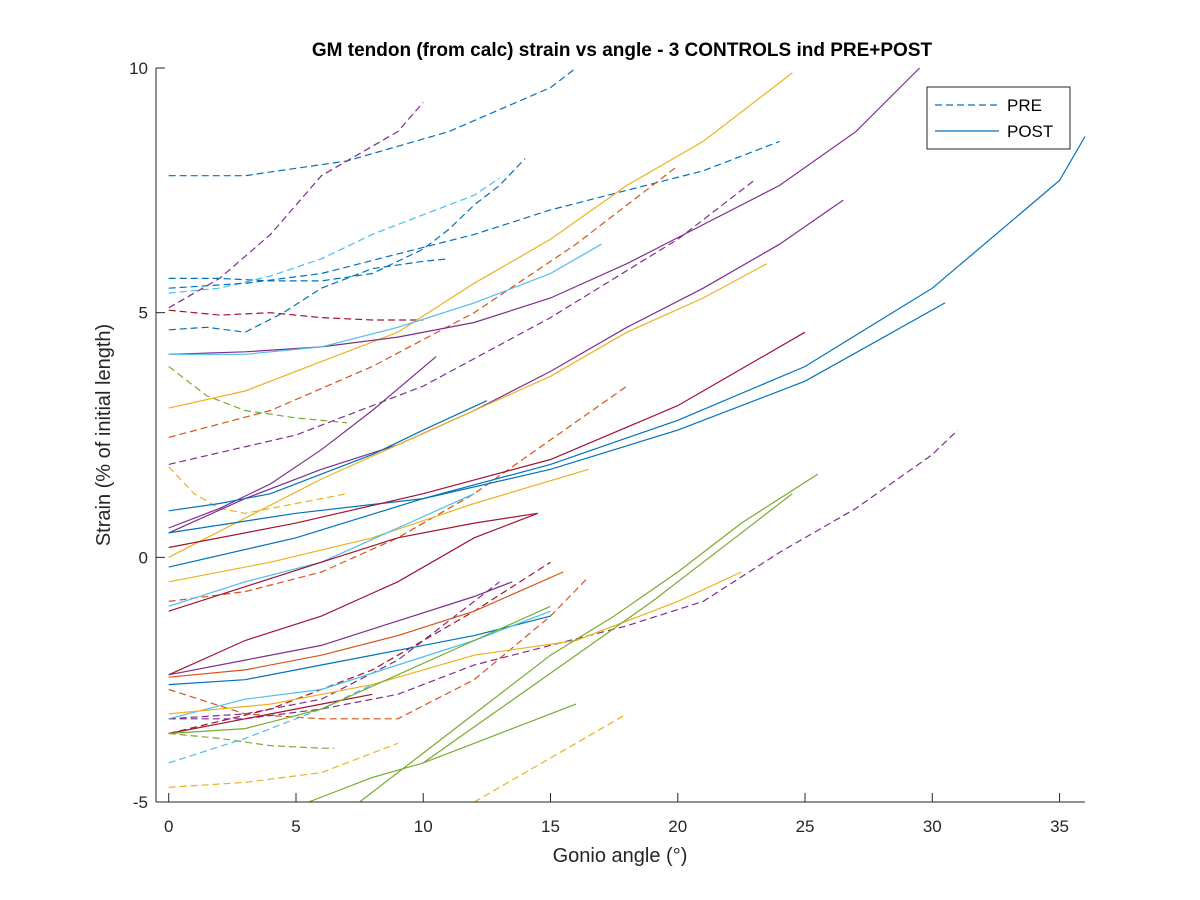  I want to click on y-tick-label: 5, so click(143, 313).